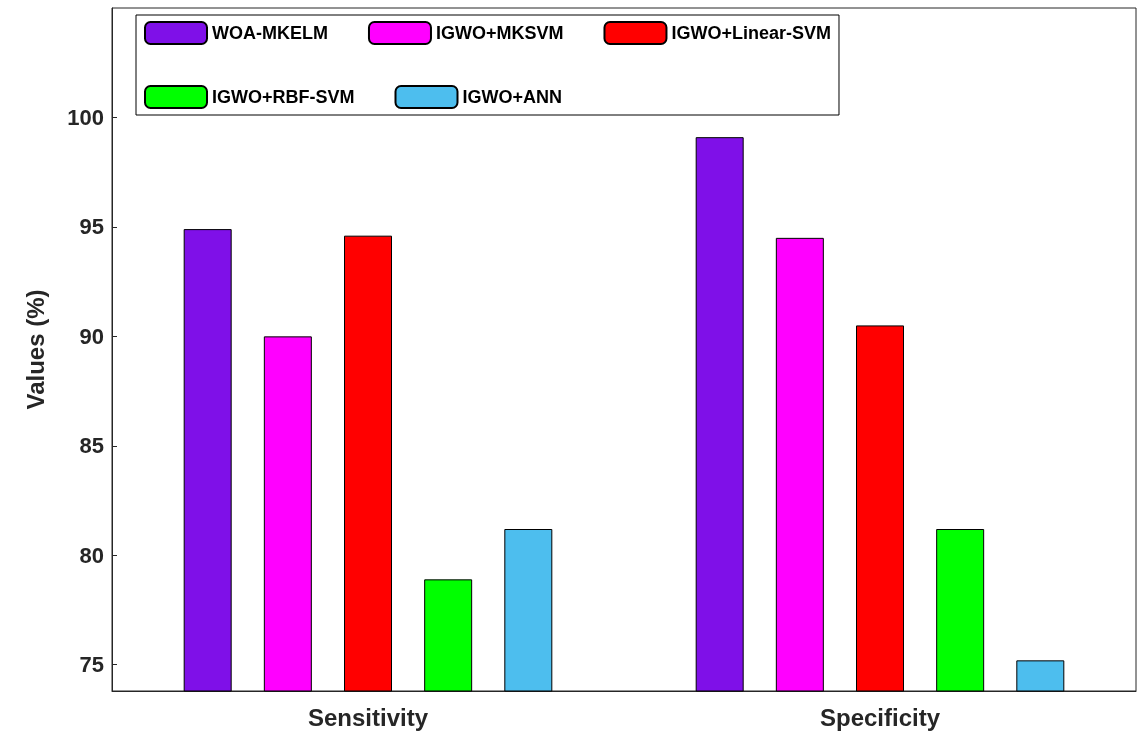 This screenshot has height=747, width=1142. What do you see at coordinates (91, 665) in the screenshot?
I see `y-tick-label: 75` at bounding box center [91, 665].